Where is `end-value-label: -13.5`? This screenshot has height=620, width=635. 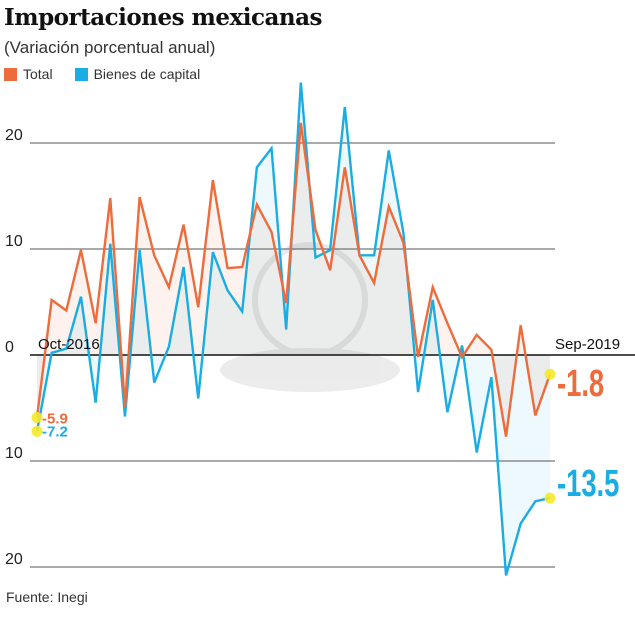
end-value-label: -13.5 is located at coordinates (588, 484).